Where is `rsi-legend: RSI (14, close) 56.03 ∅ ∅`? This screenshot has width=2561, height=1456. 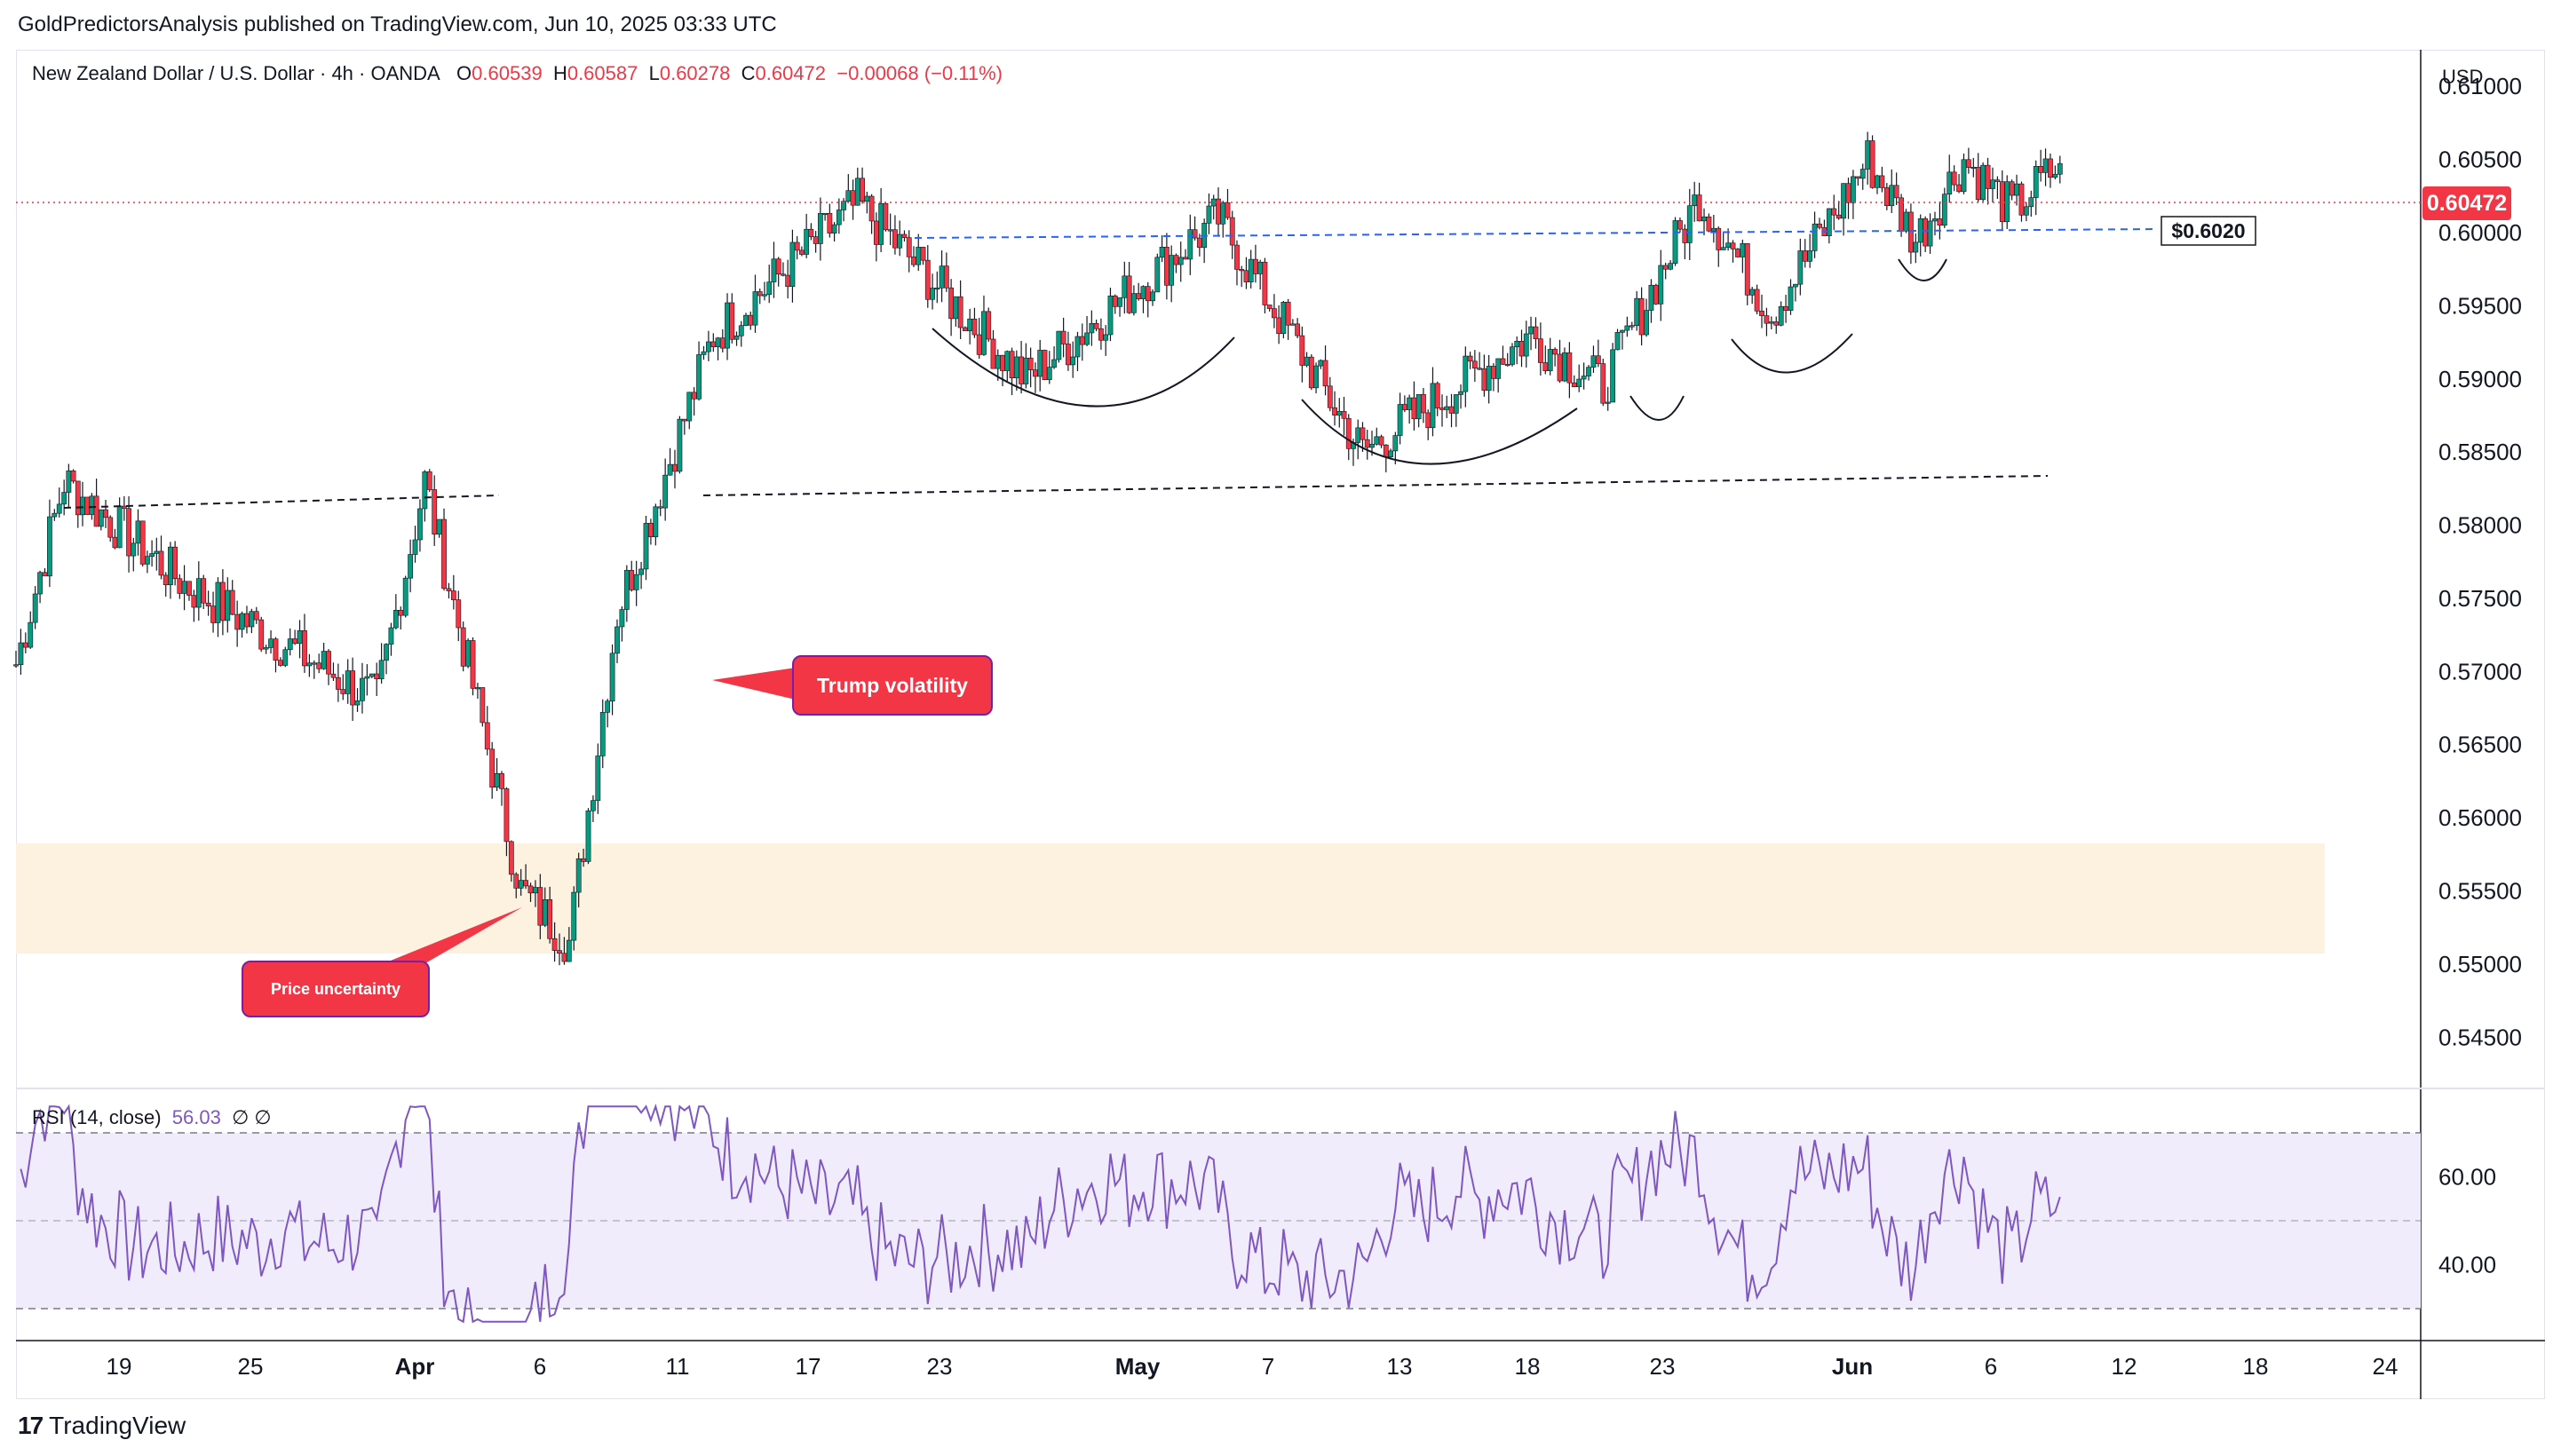 rsi-legend: RSI (14, close) 56.03 ∅ ∅ is located at coordinates (152, 1117).